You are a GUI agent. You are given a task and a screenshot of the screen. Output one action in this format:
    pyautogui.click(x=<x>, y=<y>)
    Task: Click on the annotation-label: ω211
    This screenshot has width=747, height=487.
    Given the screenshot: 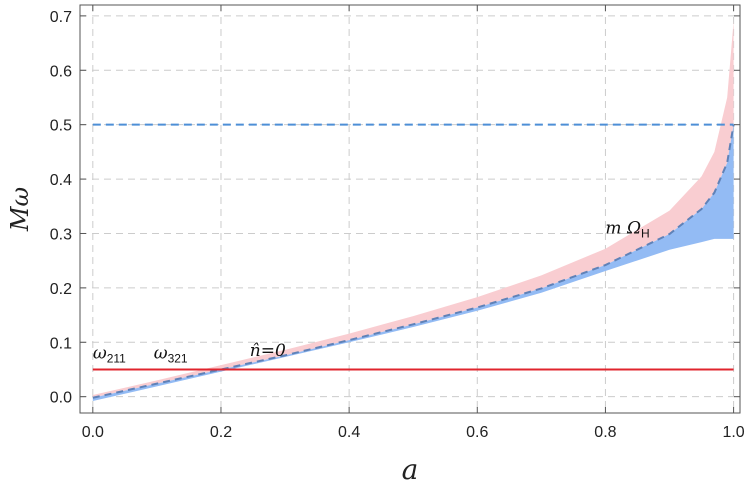 What is the action you would take?
    pyautogui.click(x=109, y=355)
    